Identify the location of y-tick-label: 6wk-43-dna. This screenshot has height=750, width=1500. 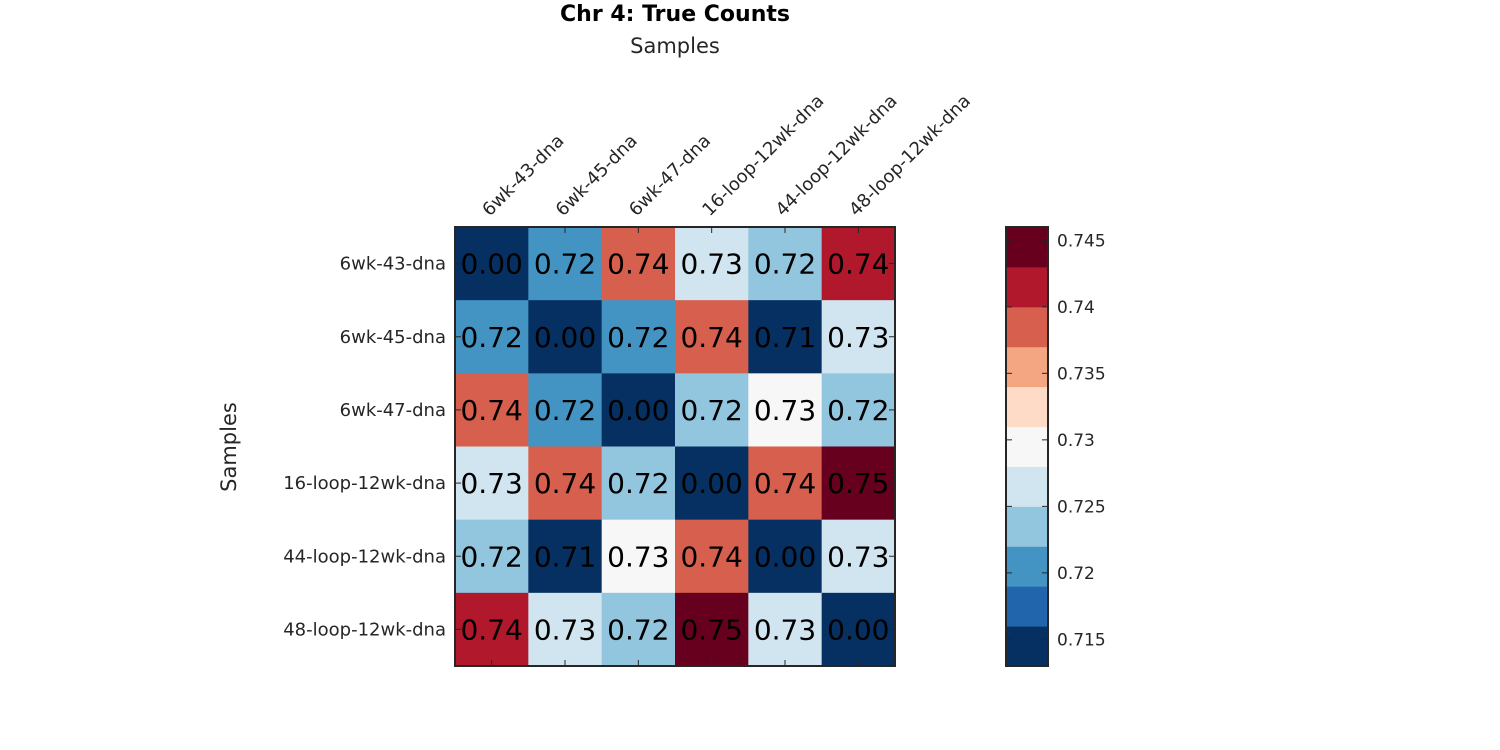
(393, 264).